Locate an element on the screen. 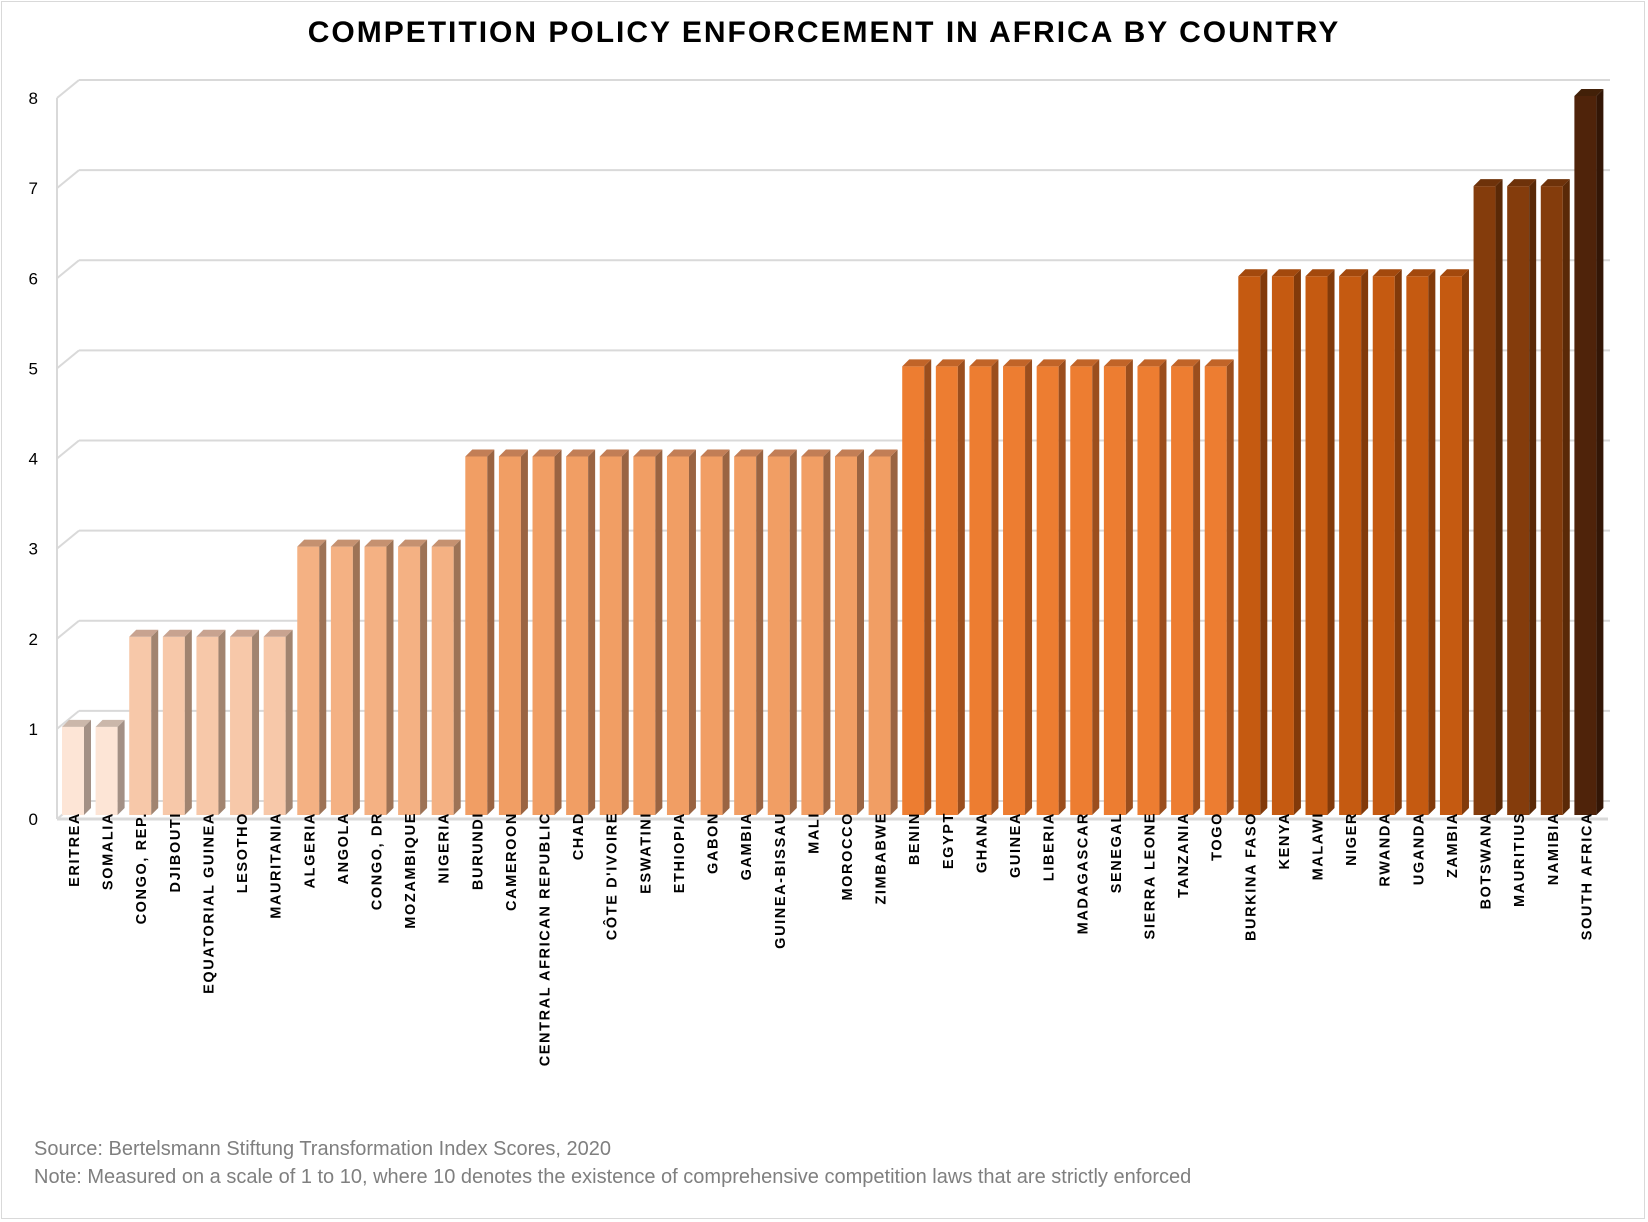  x-tick-label: SOMALIA is located at coordinates (109, 851).